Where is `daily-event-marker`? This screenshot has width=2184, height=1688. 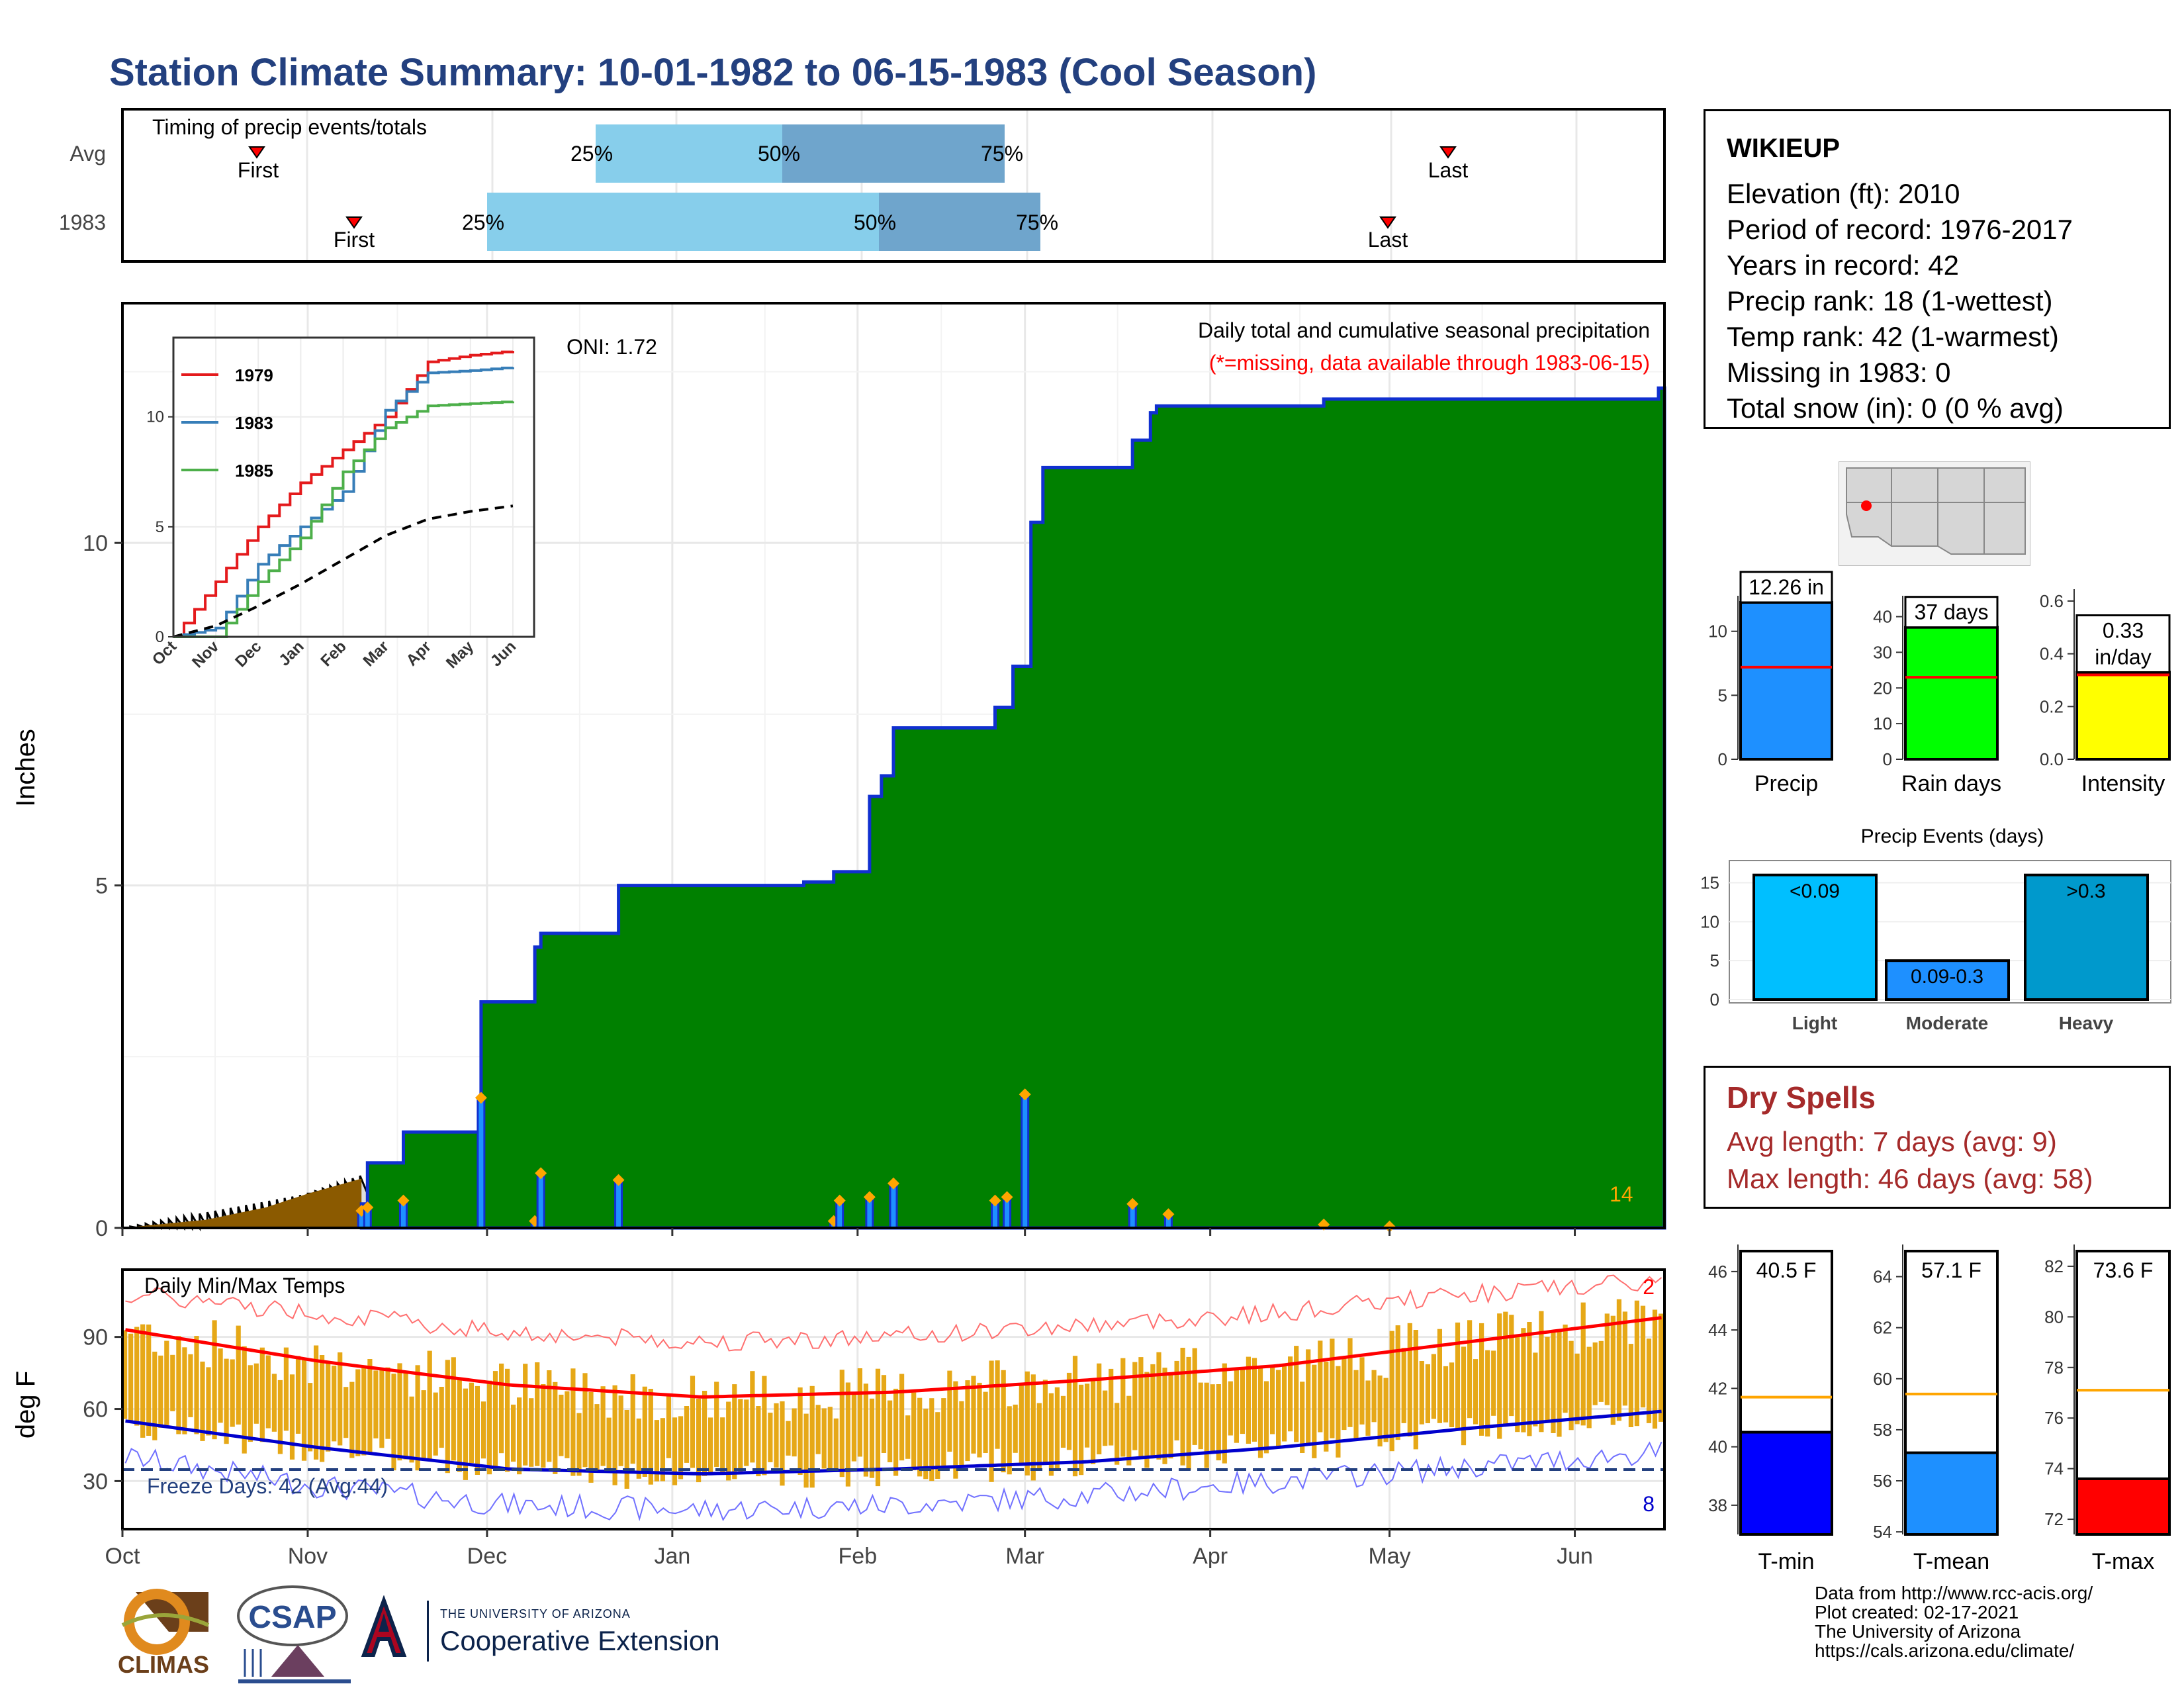
daily-event-marker is located at coordinates (869, 1197).